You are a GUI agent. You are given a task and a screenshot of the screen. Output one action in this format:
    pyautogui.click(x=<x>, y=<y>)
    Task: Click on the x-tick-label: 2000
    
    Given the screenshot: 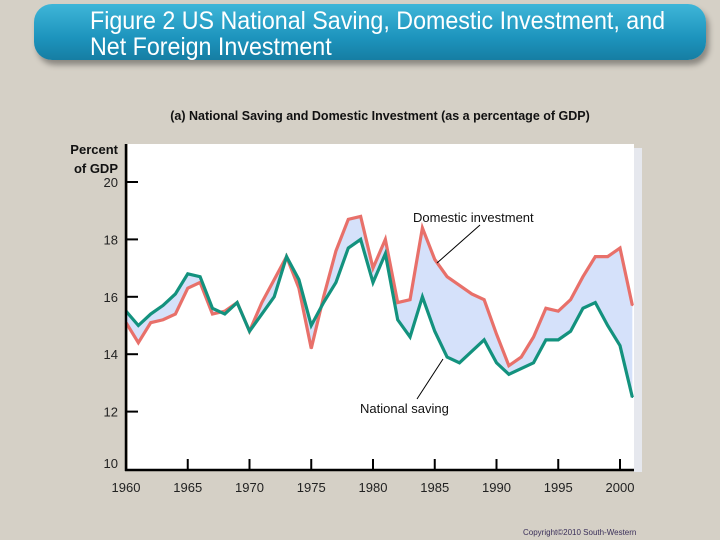 What is the action you would take?
    pyautogui.click(x=620, y=487)
    